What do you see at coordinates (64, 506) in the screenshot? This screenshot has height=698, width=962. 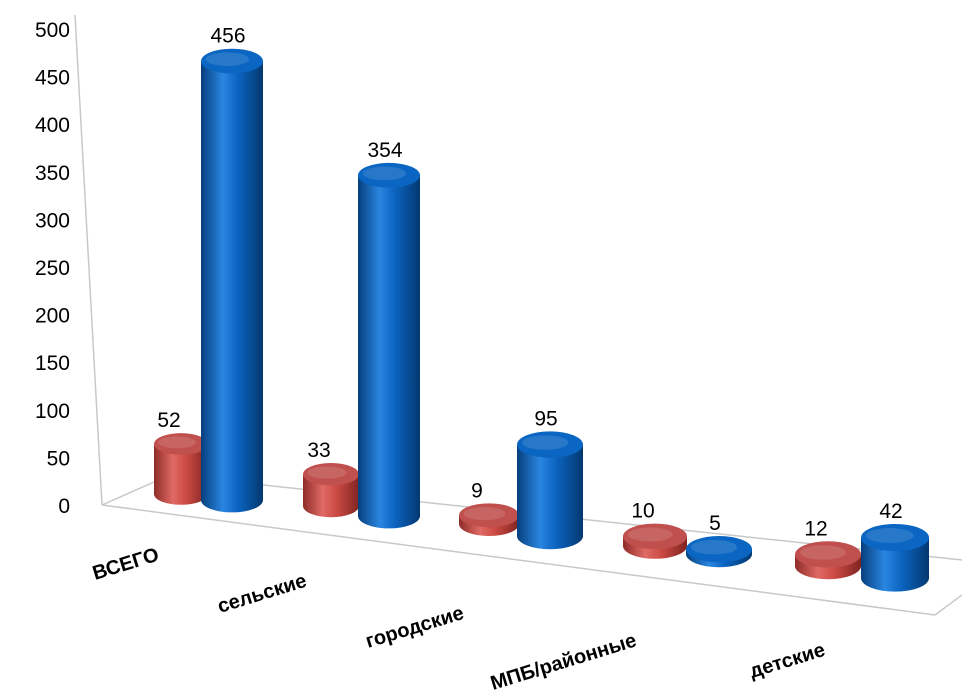 I see `y-tick-label: 0` at bounding box center [64, 506].